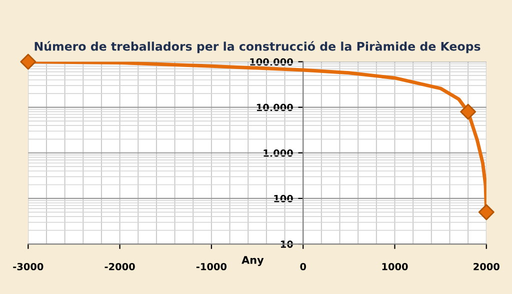  Describe the element at coordinates (395, 266) in the screenshot. I see `x-tick-label: 1000` at that location.